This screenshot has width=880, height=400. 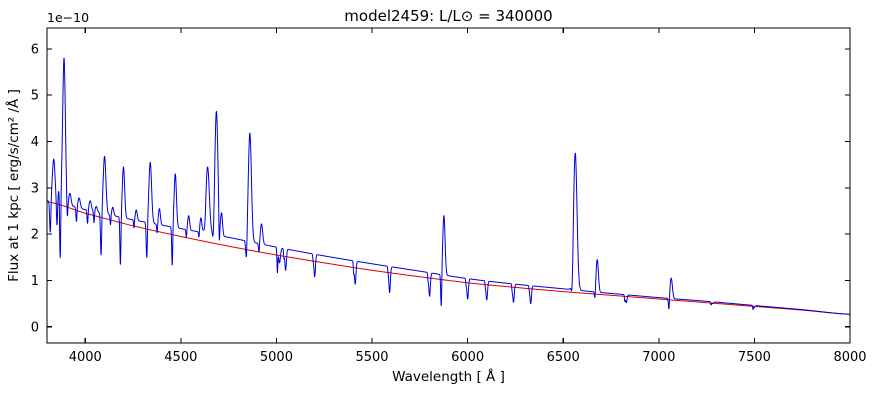 What do you see at coordinates (563, 357) in the screenshot?
I see `x-tick-label-6500: 6500` at bounding box center [563, 357].